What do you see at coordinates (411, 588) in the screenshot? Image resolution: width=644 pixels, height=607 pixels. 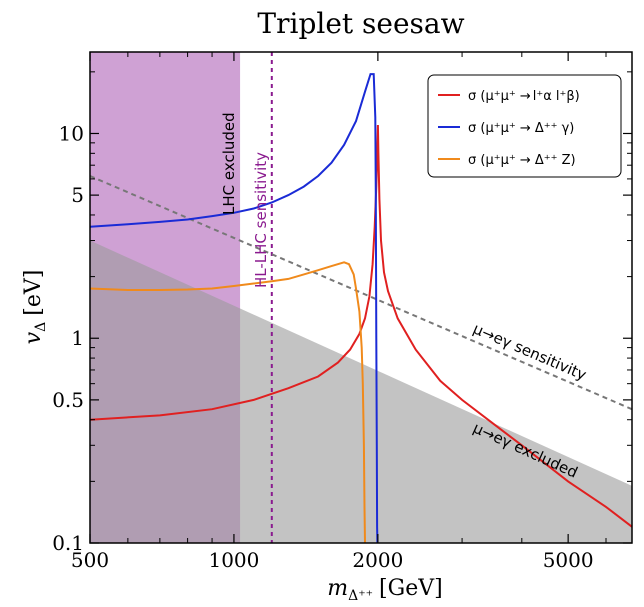 I see `x-axis-unit: [GeV]` at bounding box center [411, 588].